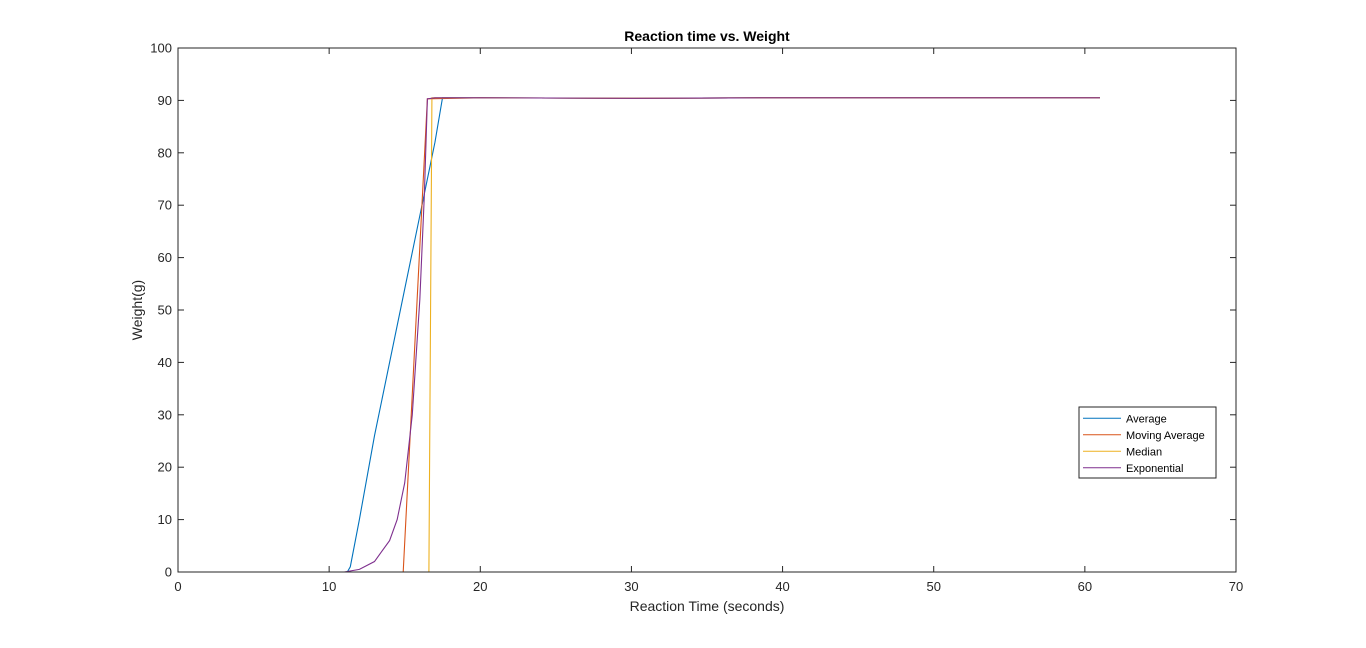 The height and width of the screenshot is (648, 1366). What do you see at coordinates (707, 606) in the screenshot?
I see `x-axis-label: Reaction Time (seconds)` at bounding box center [707, 606].